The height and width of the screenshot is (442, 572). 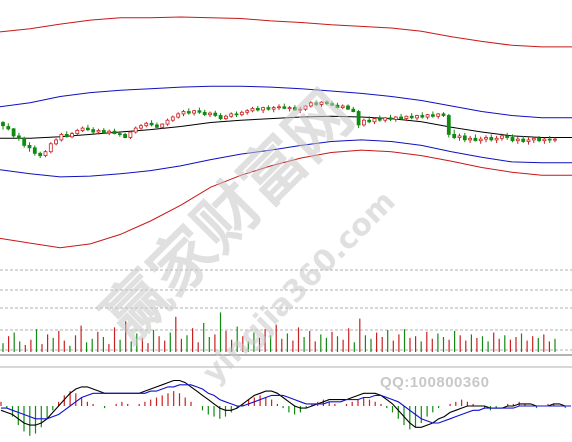 I want to click on qq-contact-label: QQ:100800360, so click(x=435, y=382).